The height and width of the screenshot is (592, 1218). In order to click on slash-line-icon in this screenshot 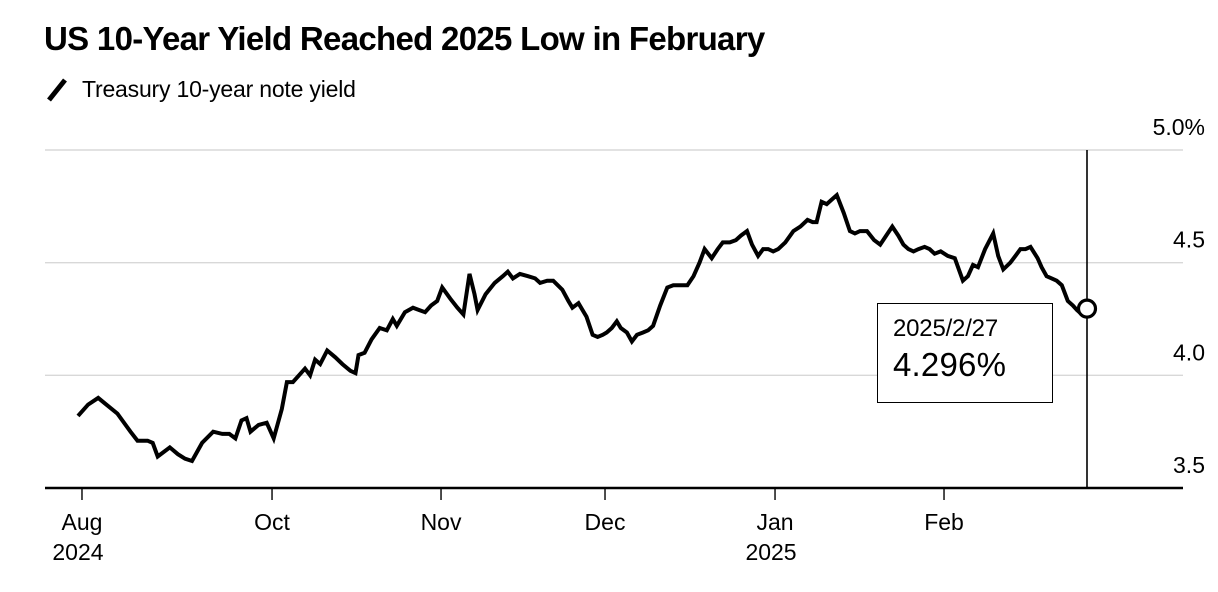, I will do `click(57, 89)`.